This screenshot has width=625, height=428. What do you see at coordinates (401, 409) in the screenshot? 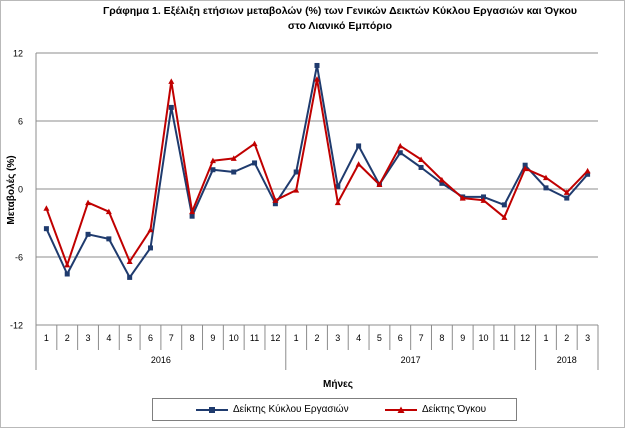
I see `legend-marker-volume` at bounding box center [401, 409].